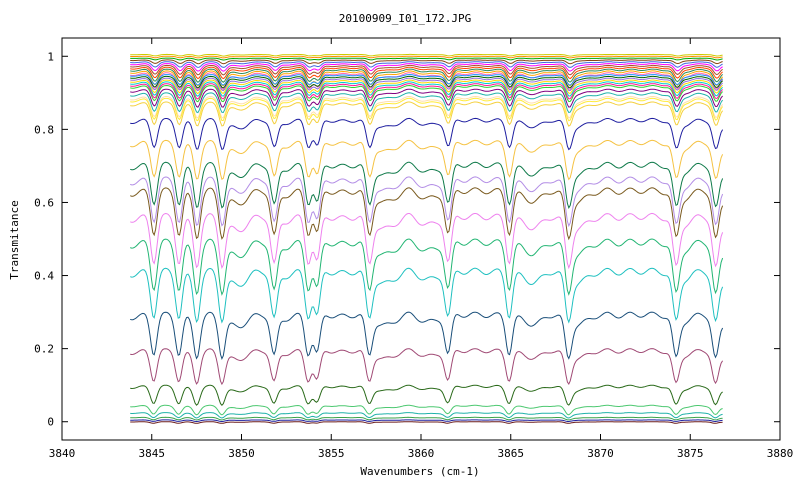 This screenshot has height=480, width=800. I want to click on x-tick-label: 3840, so click(62, 453).